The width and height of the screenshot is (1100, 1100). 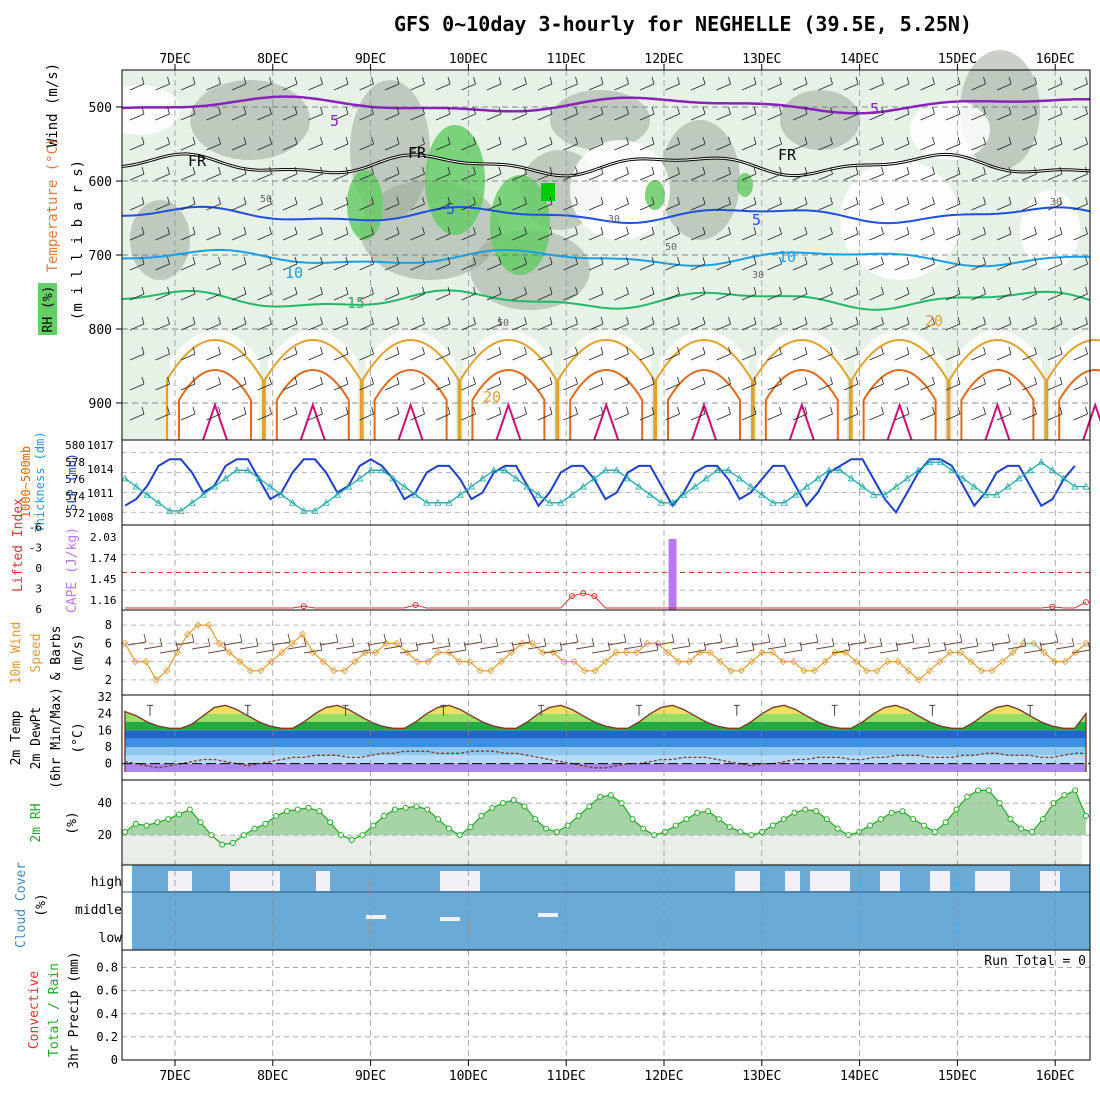 I want to click on li-tick-label: -6, so click(x=35, y=527).